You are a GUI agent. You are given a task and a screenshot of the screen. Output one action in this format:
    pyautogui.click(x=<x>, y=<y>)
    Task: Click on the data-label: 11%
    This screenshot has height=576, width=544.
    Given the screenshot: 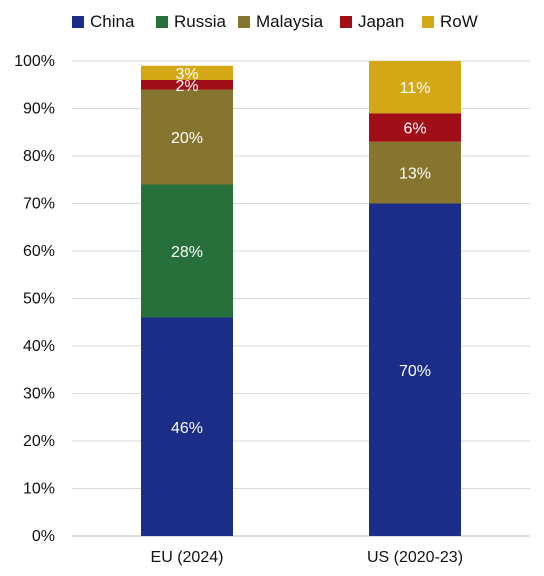 What is the action you would take?
    pyautogui.click(x=415, y=88)
    